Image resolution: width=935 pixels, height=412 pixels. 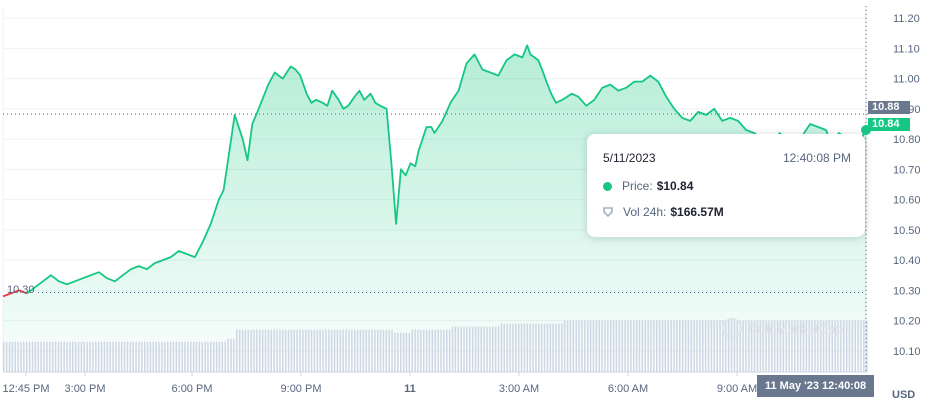 I want to click on tooltip-date: 5/11/2023, so click(x=629, y=158).